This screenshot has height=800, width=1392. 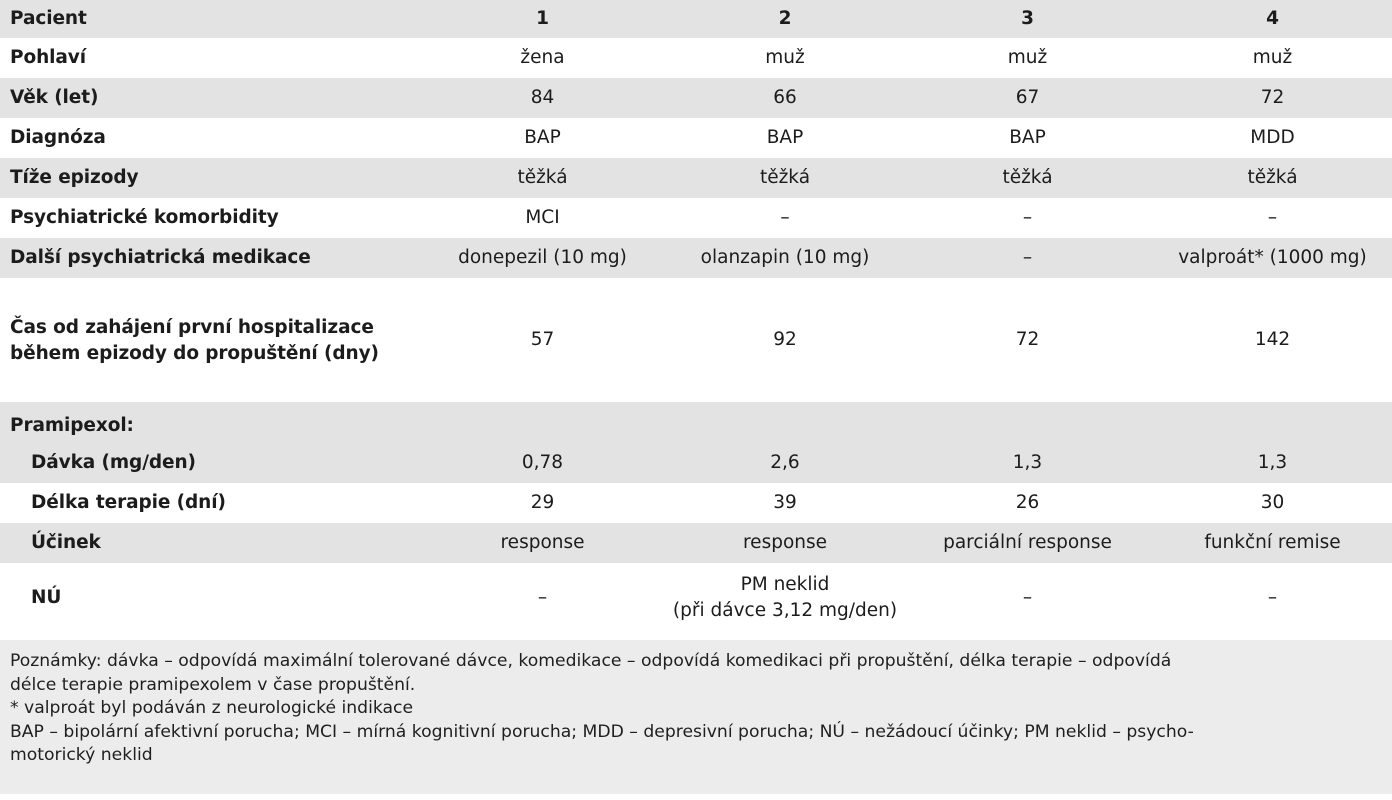 What do you see at coordinates (785, 610) in the screenshot?
I see `cell-line-2: (při dávce 3,12 mg/den)` at bounding box center [785, 610].